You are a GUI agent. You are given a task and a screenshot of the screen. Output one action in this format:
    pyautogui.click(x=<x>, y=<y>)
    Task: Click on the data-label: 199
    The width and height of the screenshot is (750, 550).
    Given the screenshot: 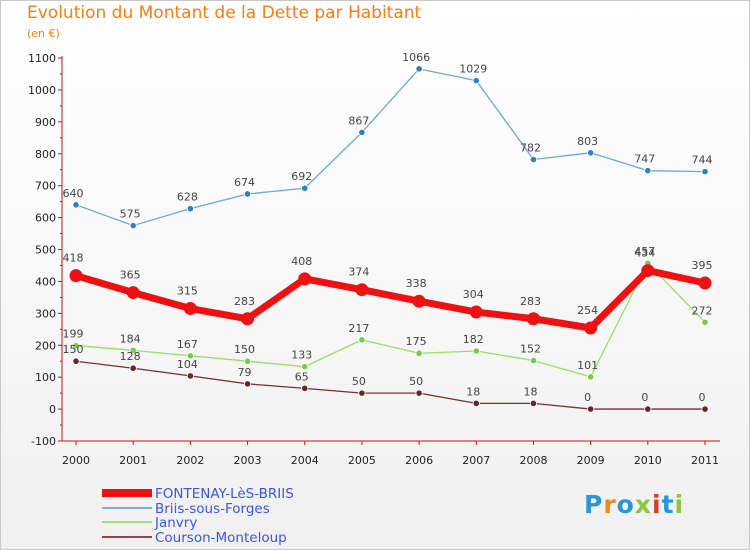 What is the action you would take?
    pyautogui.click(x=73, y=334)
    